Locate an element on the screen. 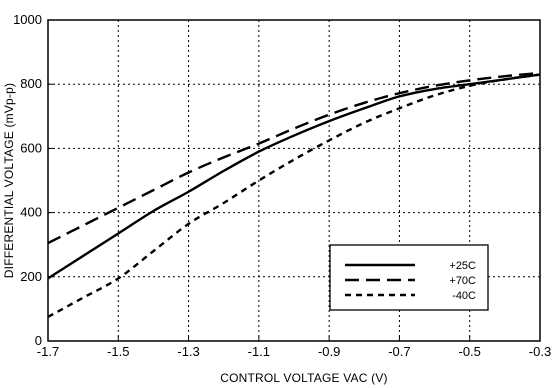 This screenshot has width=559, height=388. legend-box is located at coordinates (409, 277).